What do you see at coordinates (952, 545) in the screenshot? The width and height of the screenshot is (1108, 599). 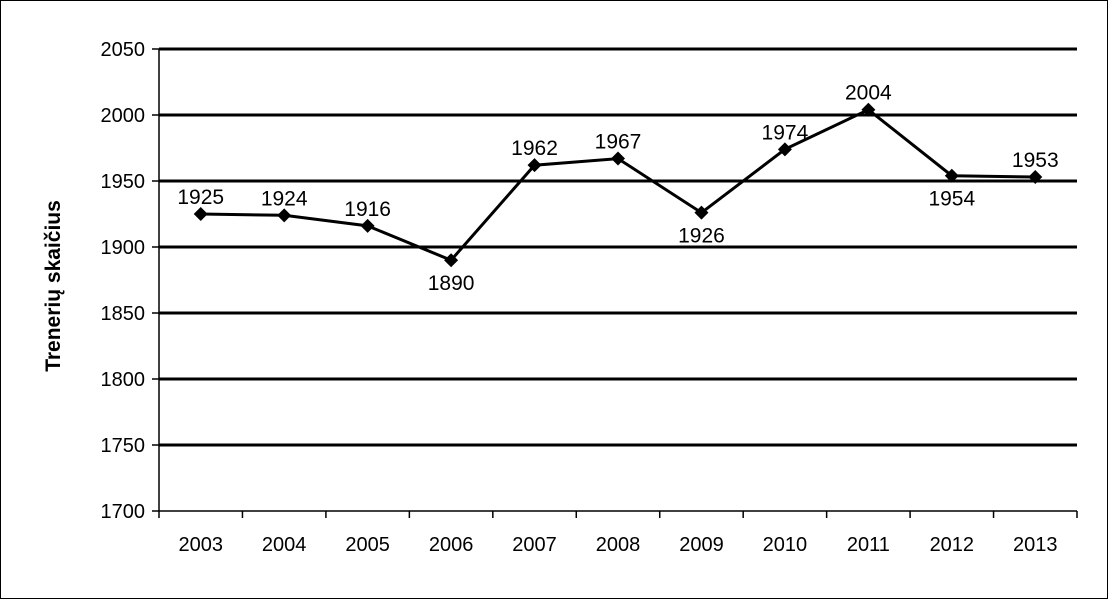 I see `x-tick-label: 2012` at bounding box center [952, 545].